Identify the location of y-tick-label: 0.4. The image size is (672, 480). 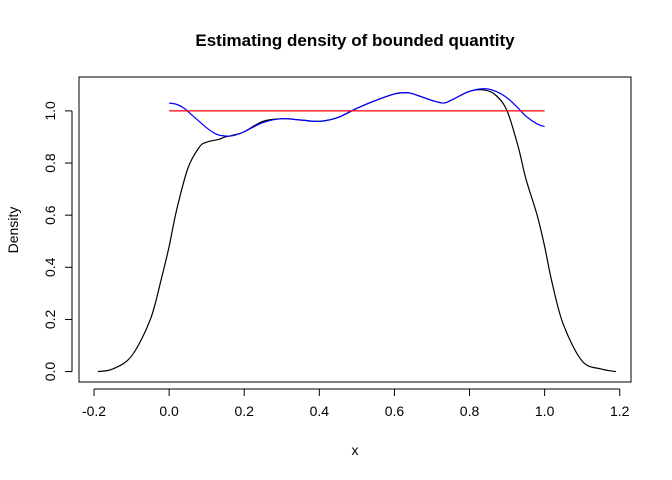
(50, 267).